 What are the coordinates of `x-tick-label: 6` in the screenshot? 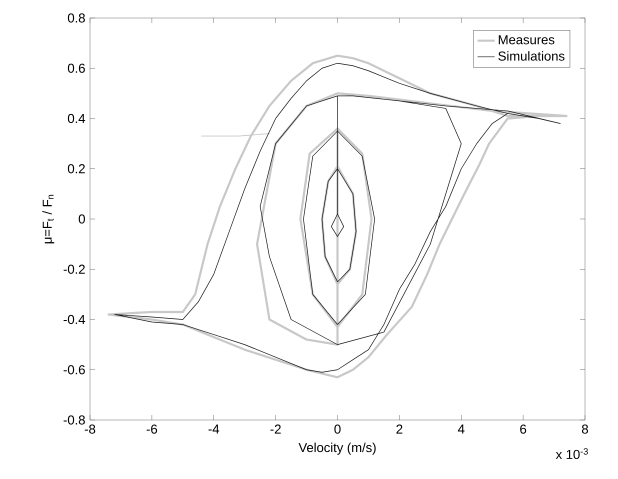 It's located at (523, 429).